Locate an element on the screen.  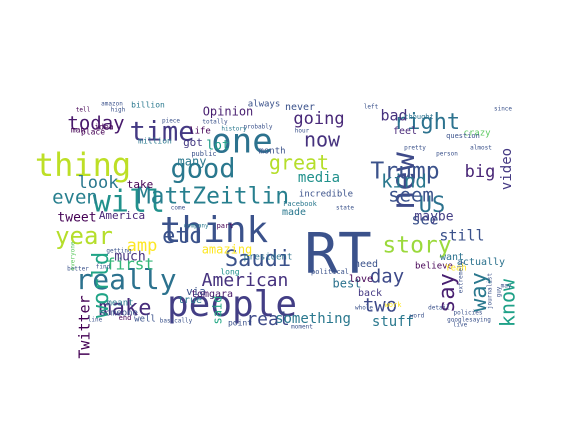
word-stuff: stuff is located at coordinates (393, 322).